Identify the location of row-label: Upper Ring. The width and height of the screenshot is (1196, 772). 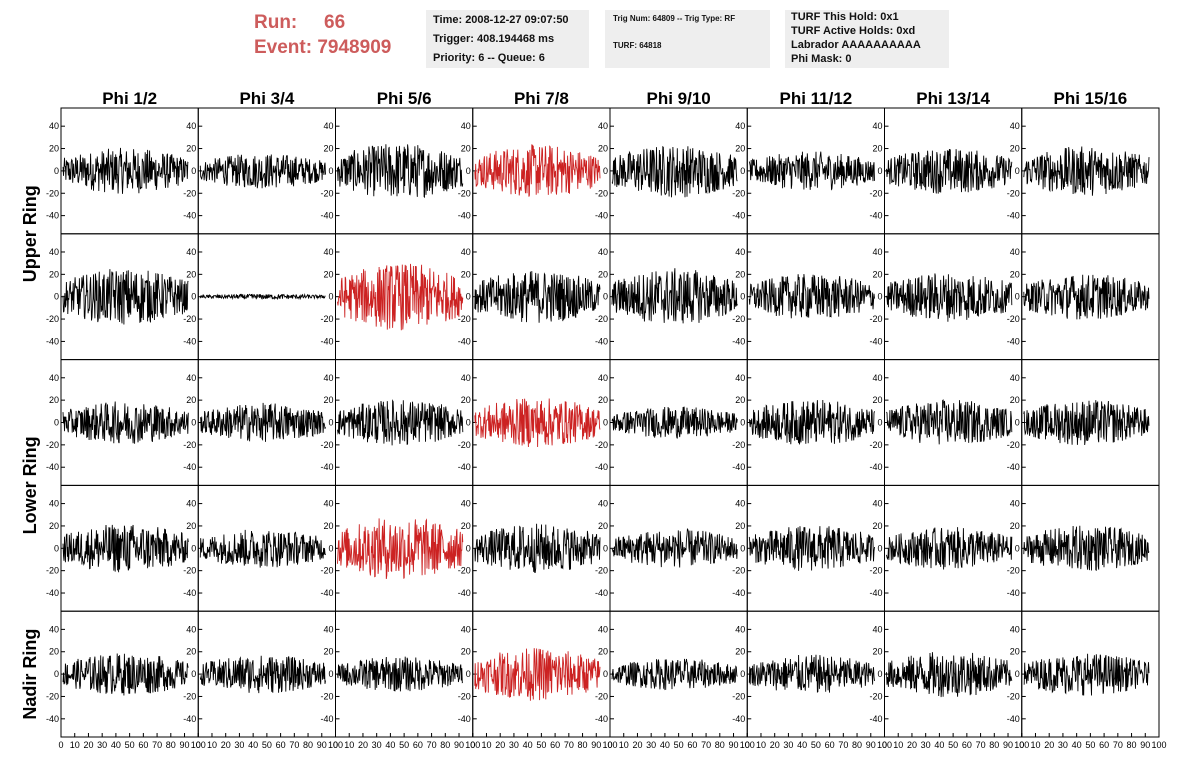
(30, 233).